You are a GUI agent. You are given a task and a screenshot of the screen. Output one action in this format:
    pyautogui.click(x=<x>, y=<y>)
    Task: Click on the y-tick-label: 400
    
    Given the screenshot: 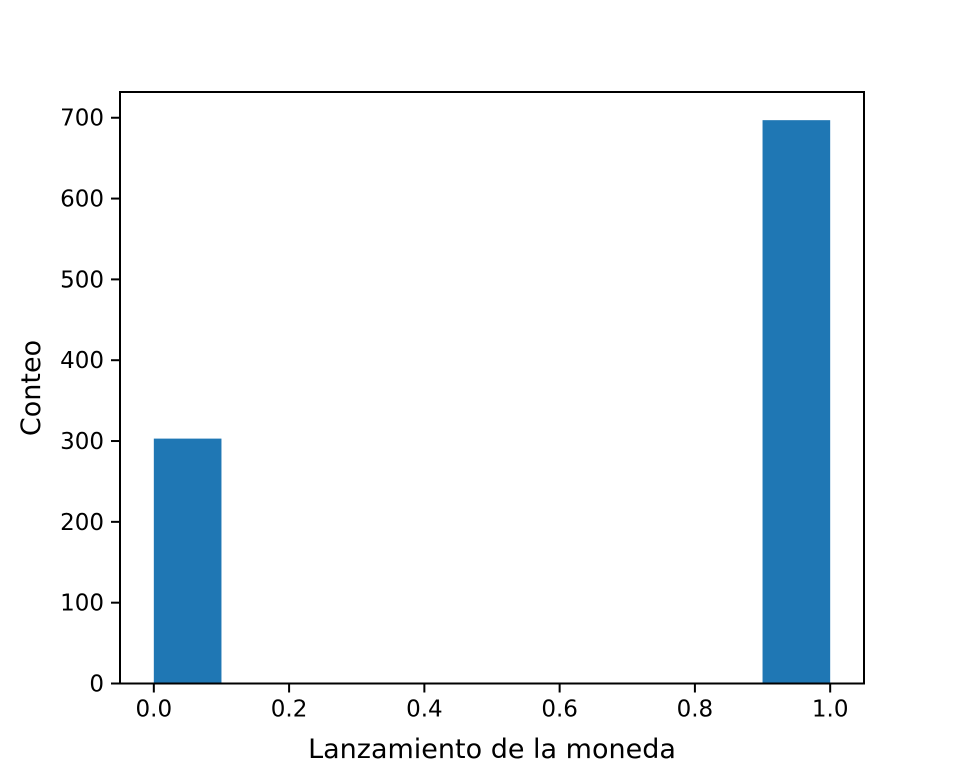 What is the action you would take?
    pyautogui.click(x=82, y=361)
    